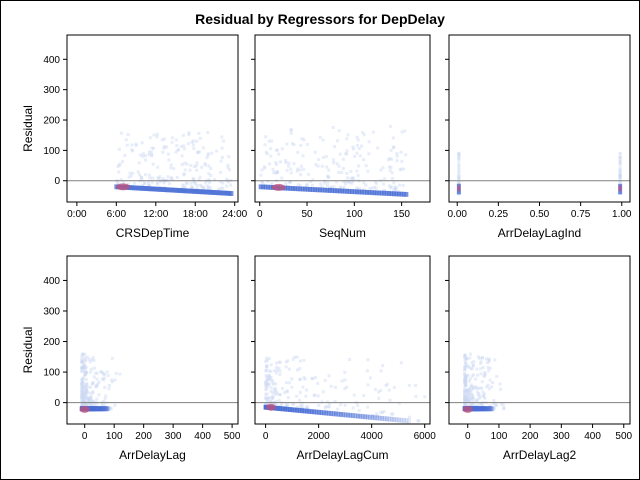 The width and height of the screenshot is (640, 480). What do you see at coordinates (51, 121) in the screenshot?
I see `y-tick-label: 200` at bounding box center [51, 121].